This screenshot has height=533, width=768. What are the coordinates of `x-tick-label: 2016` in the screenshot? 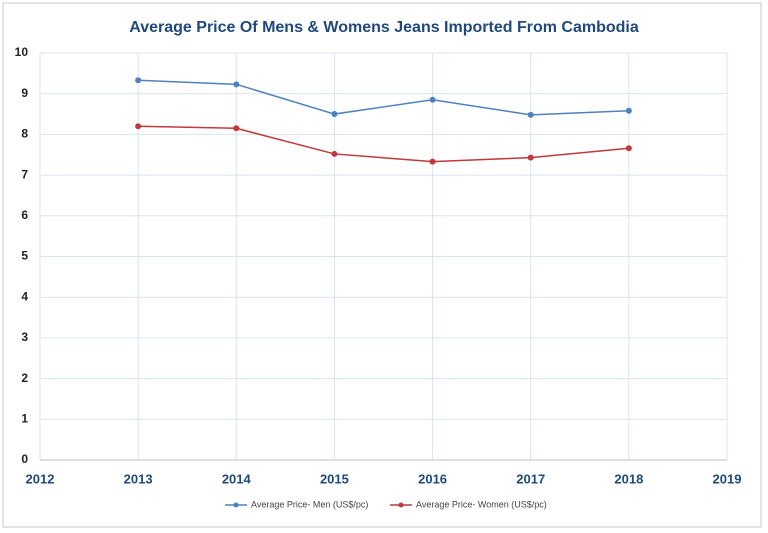 It's located at (432, 478).